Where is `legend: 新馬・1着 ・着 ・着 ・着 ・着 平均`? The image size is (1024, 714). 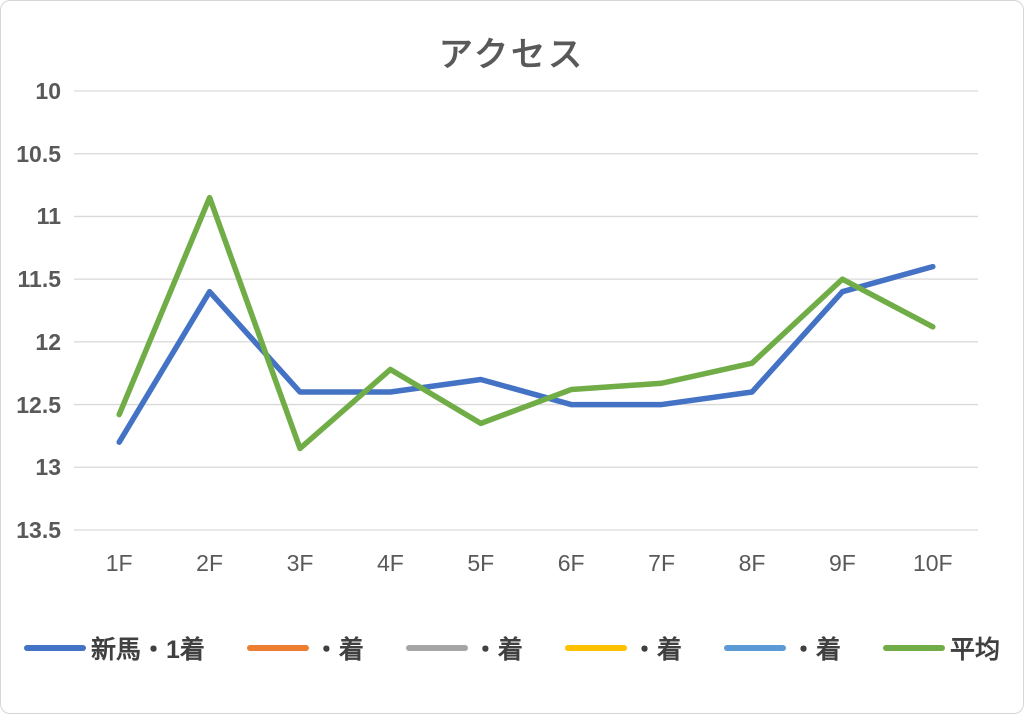 legend: 新馬・1着 ・着 ・着 ・着 ・着 平均 is located at coordinates (512, 648).